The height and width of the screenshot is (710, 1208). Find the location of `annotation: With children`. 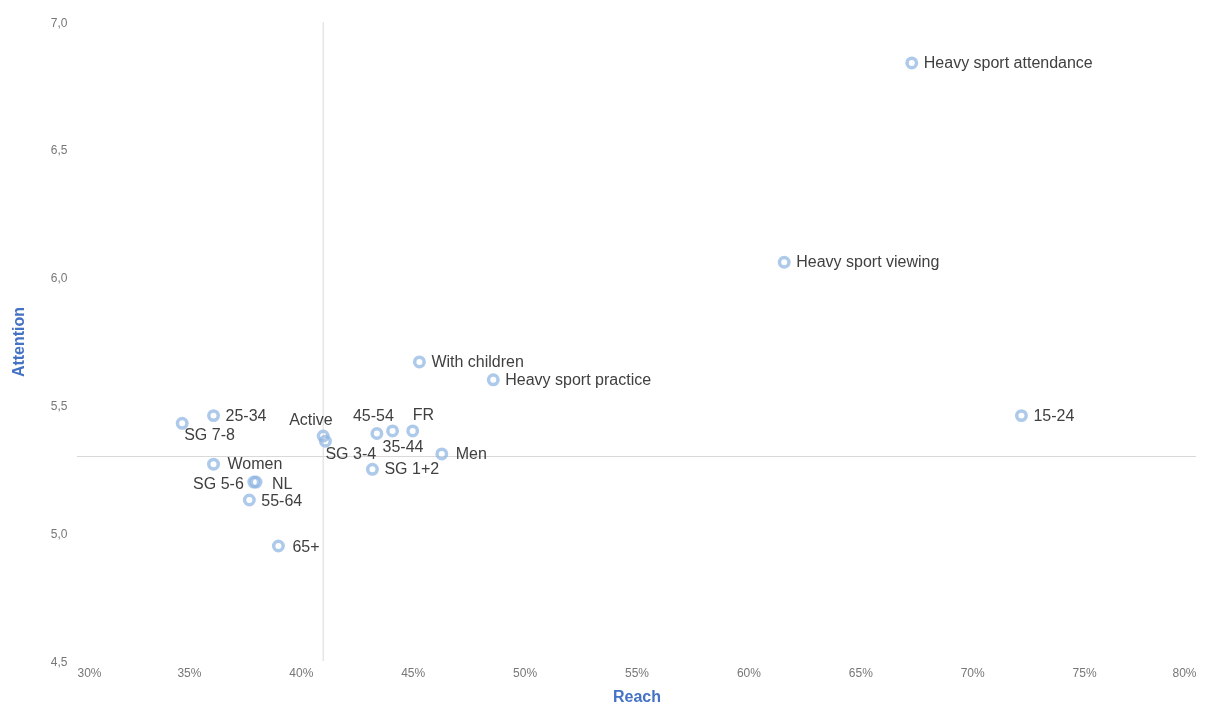

annotation: With children is located at coordinates (477, 361).